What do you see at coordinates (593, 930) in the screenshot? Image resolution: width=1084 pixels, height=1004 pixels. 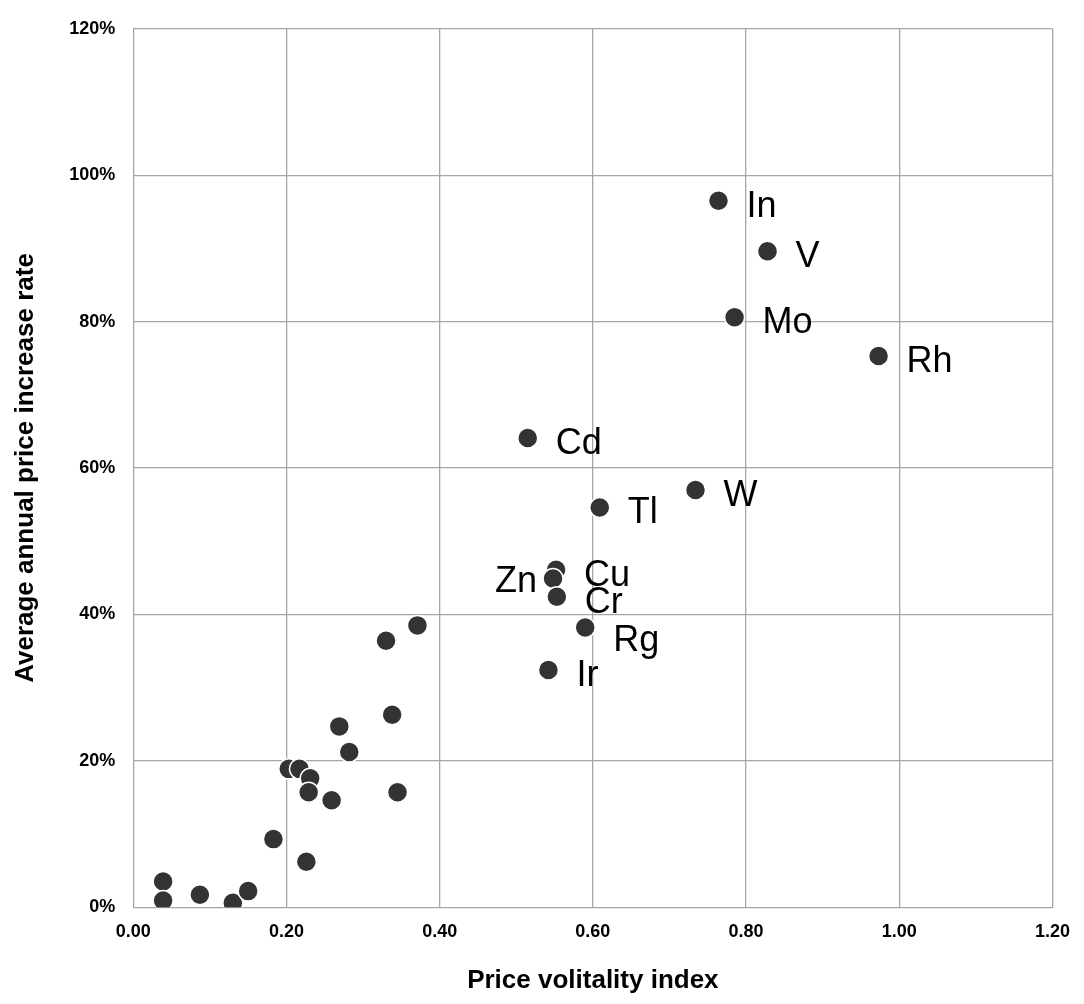 I see `x-tick-label: 0.60` at bounding box center [593, 930].